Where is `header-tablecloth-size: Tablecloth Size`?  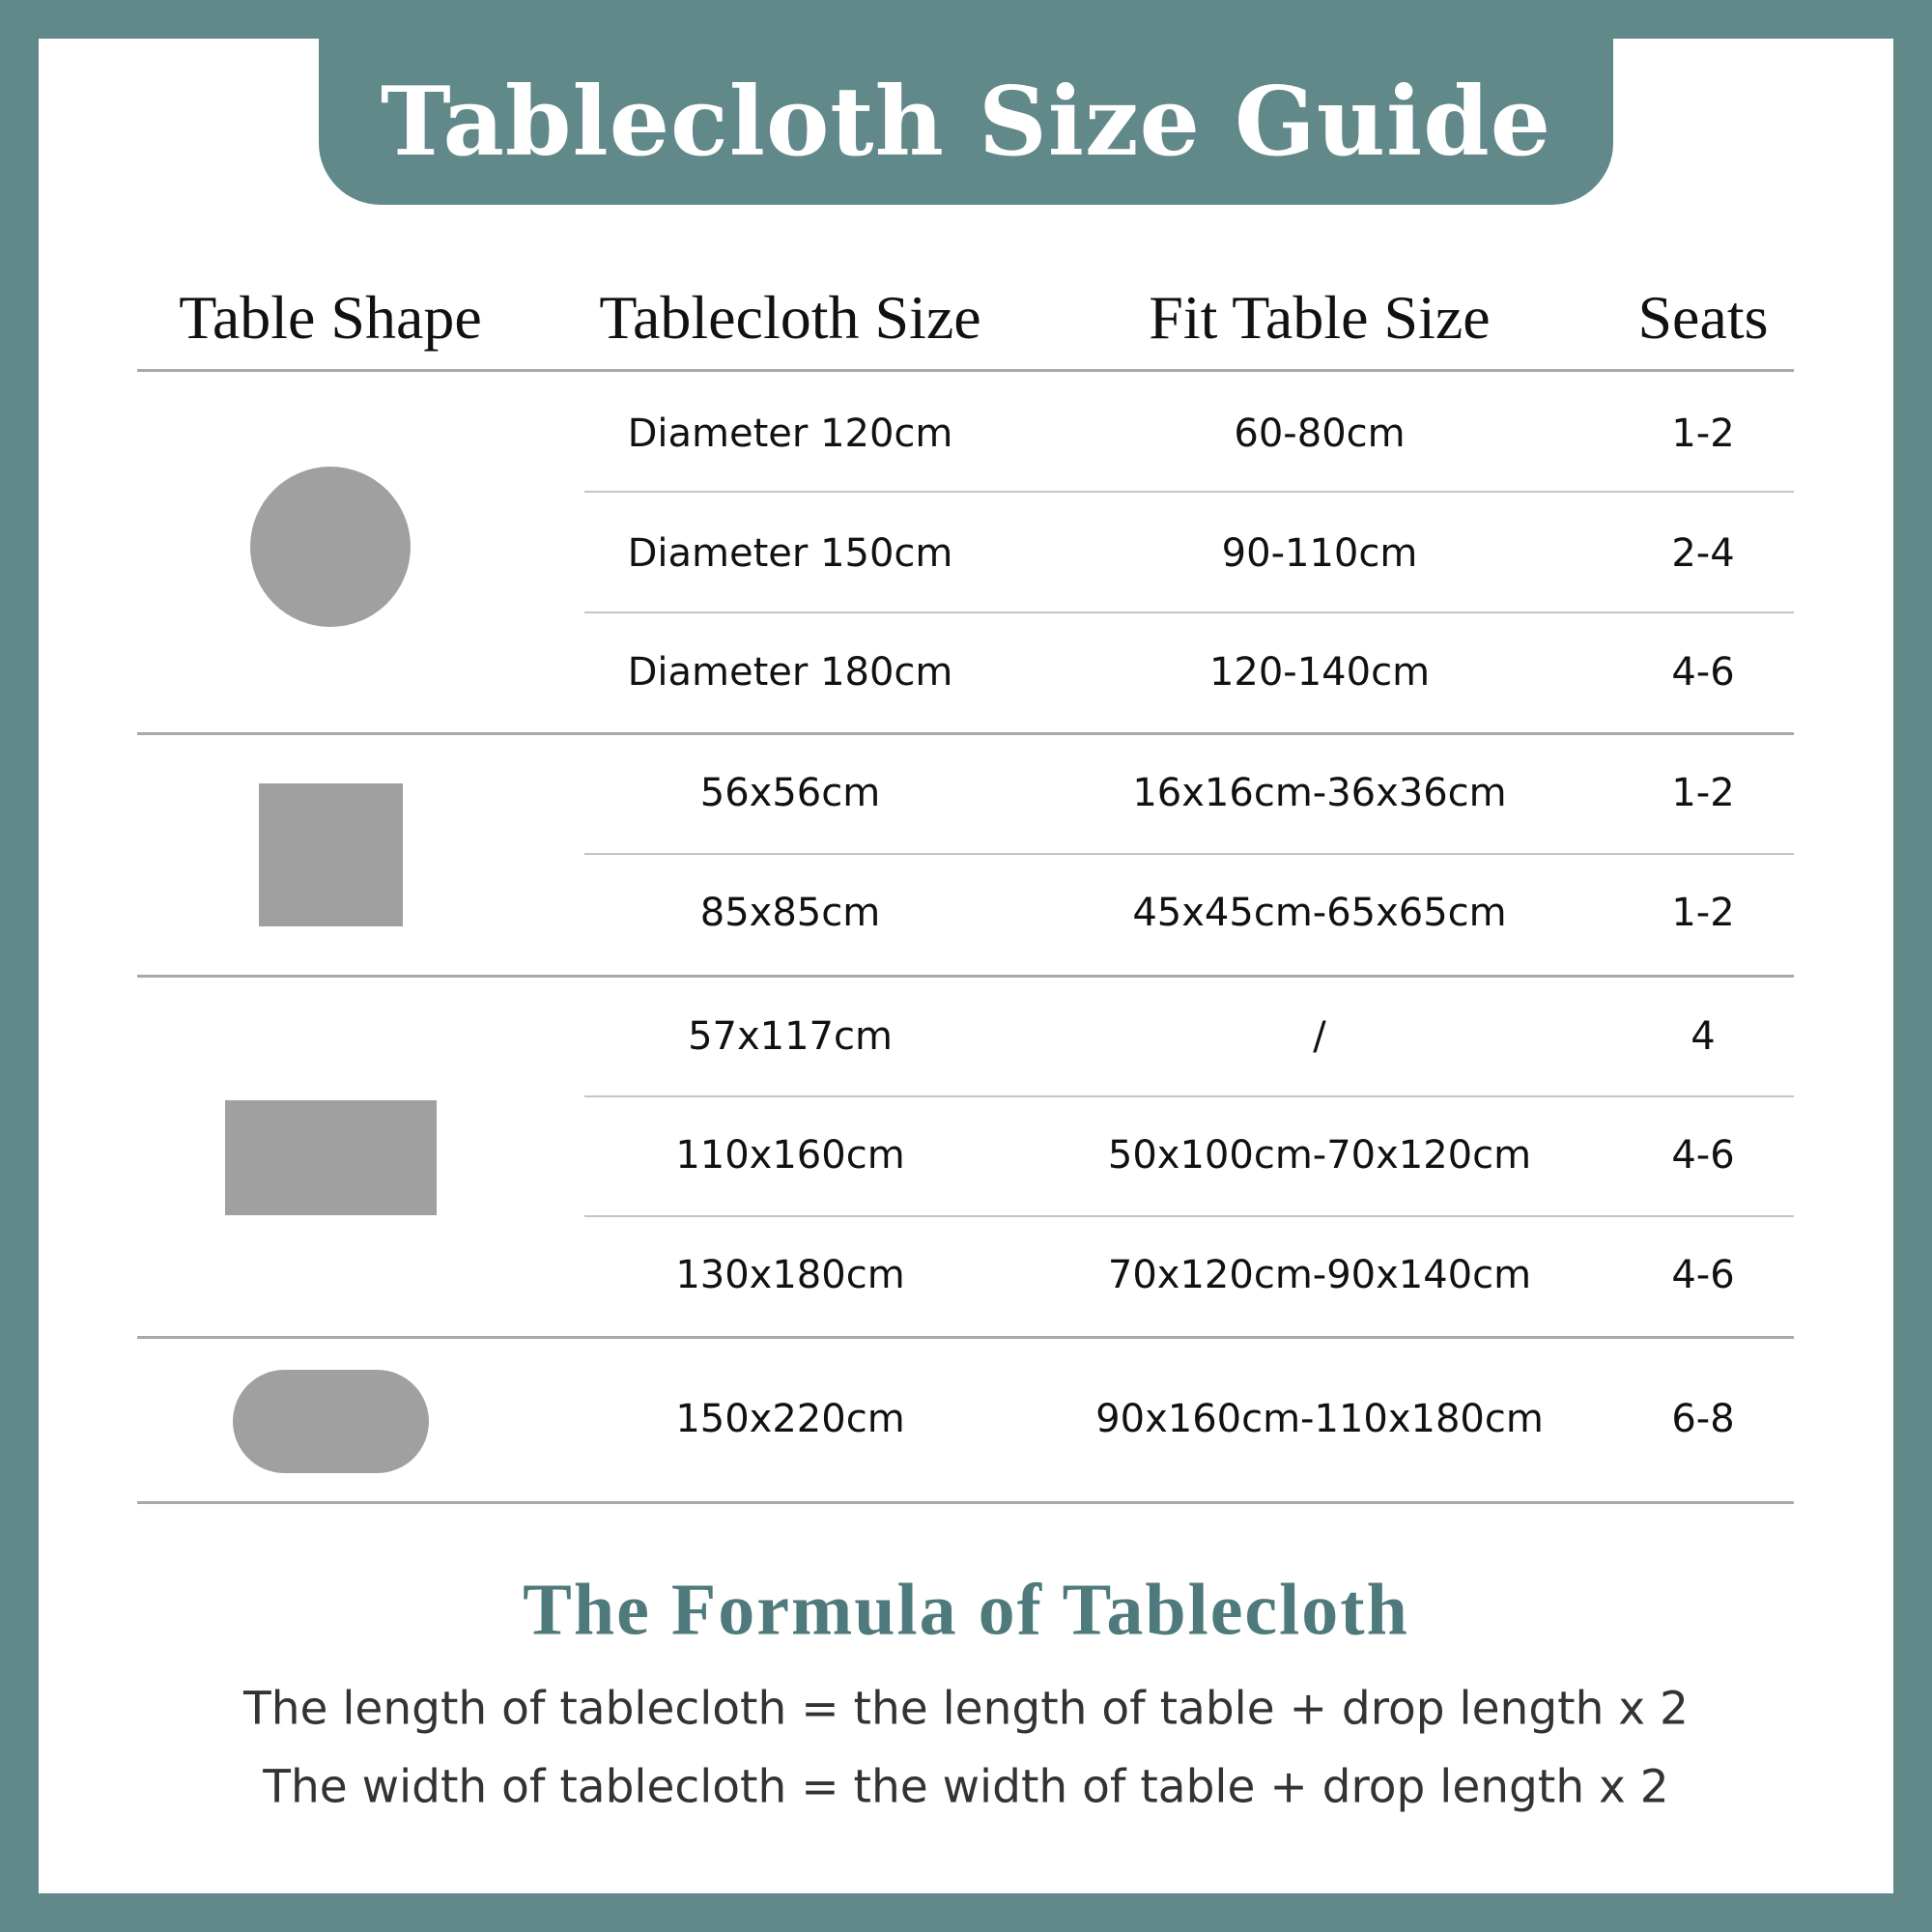
header-tablecloth-size: Tablecloth Size is located at coordinates (790, 317).